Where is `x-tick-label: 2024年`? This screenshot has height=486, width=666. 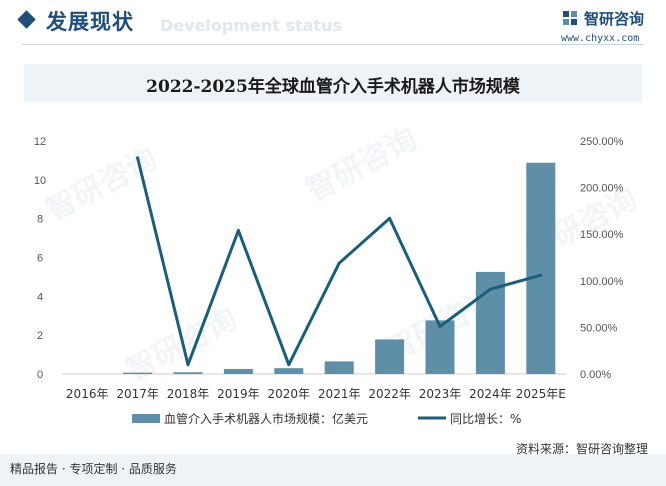 x-tick-label: 2024年 is located at coordinates (490, 394).